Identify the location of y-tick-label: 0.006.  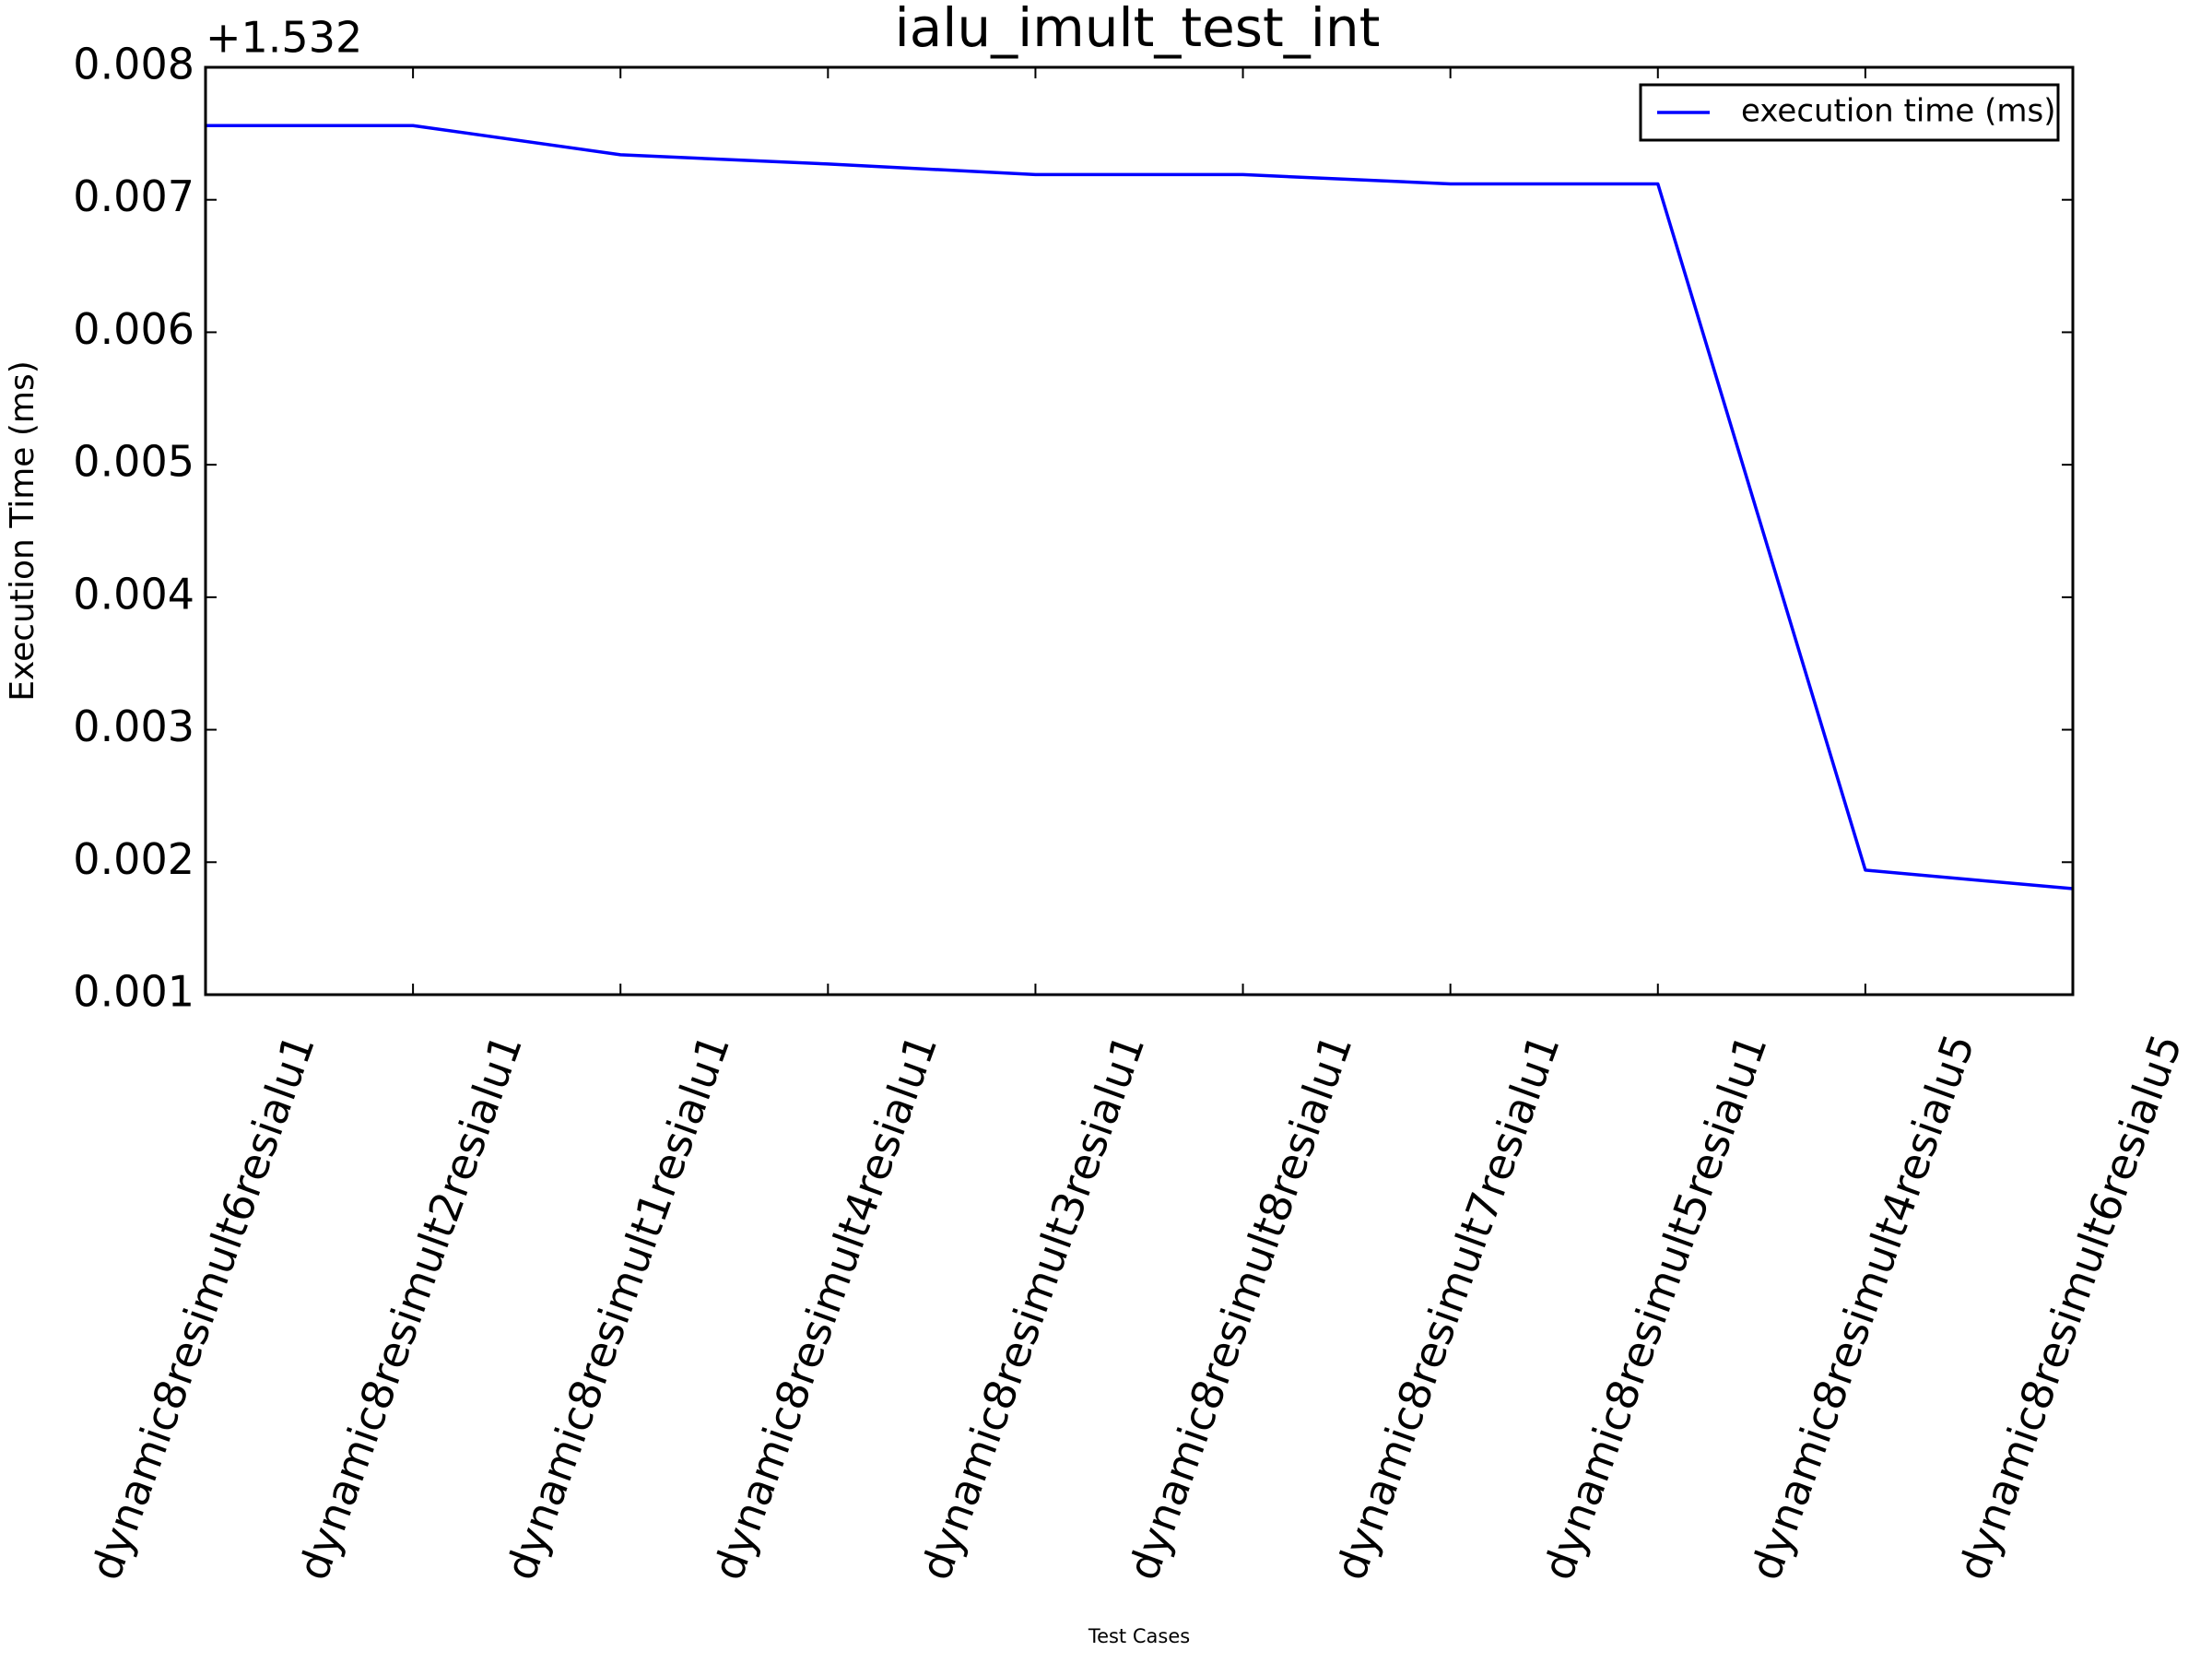
(133, 329).